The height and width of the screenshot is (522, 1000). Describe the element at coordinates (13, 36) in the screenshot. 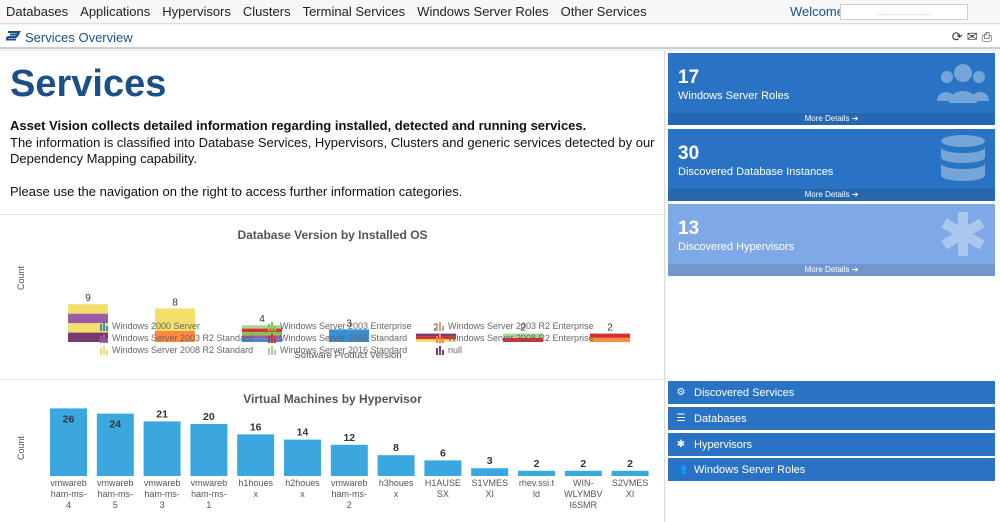

I see `logo-icon` at that location.